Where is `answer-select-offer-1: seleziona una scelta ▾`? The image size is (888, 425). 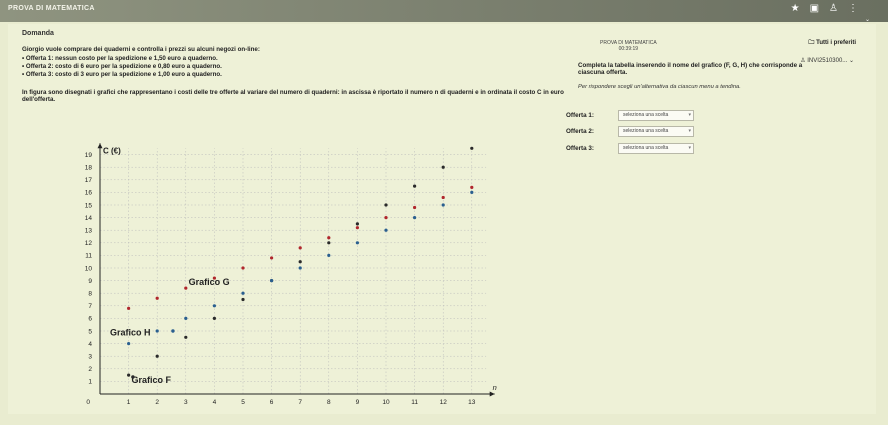
answer-select-offer-1: seleziona una scelta ▾ is located at coordinates (656, 115).